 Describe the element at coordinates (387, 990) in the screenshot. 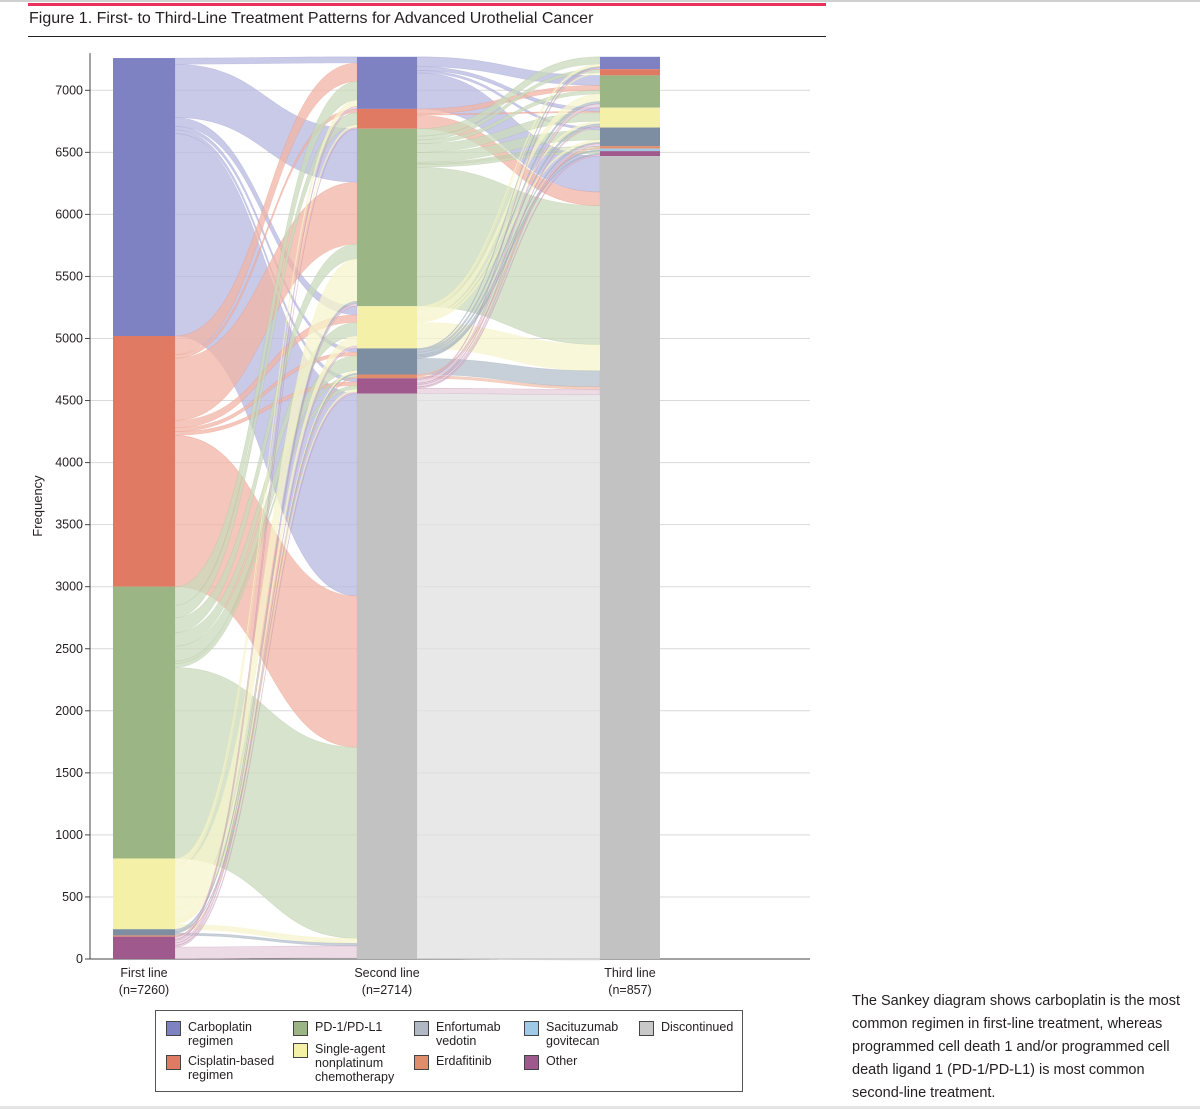

I see `stage-n-label: (n=2714)` at that location.